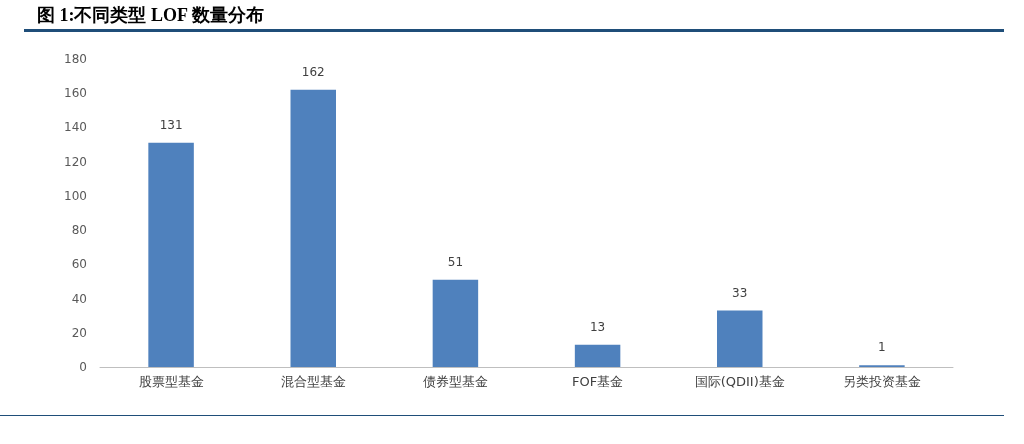 The width and height of the screenshot is (1024, 444). What do you see at coordinates (171, 381) in the screenshot?
I see `x-tick-label: 股票型基金` at bounding box center [171, 381].